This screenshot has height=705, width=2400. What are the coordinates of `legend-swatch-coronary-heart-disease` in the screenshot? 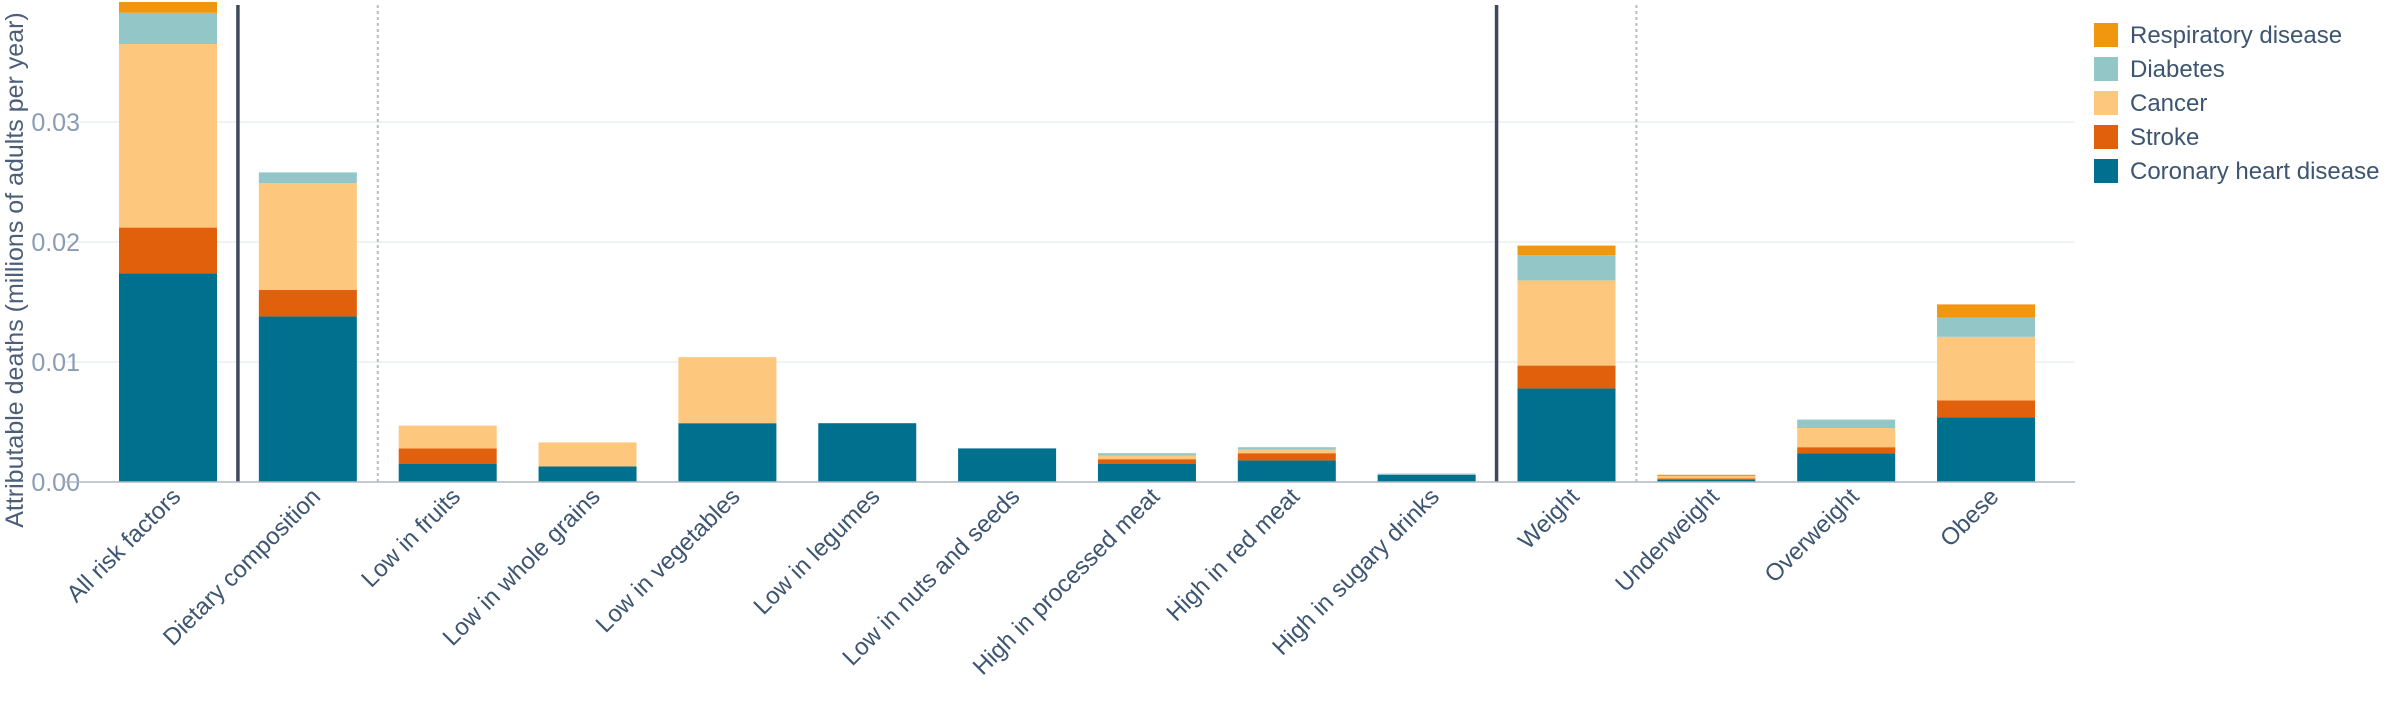 It's located at (2106, 171).